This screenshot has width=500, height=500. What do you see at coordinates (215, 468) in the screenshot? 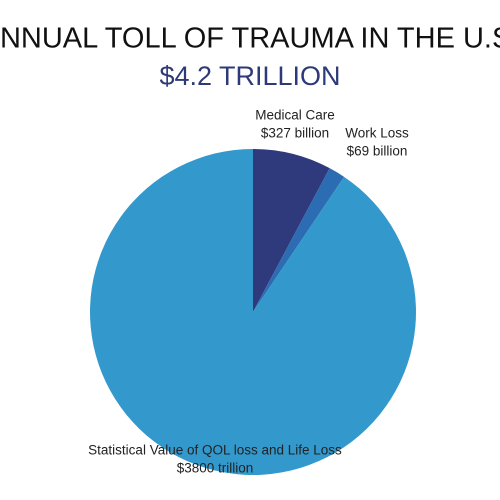
I see `value-label: $3800 trillion` at bounding box center [215, 468].